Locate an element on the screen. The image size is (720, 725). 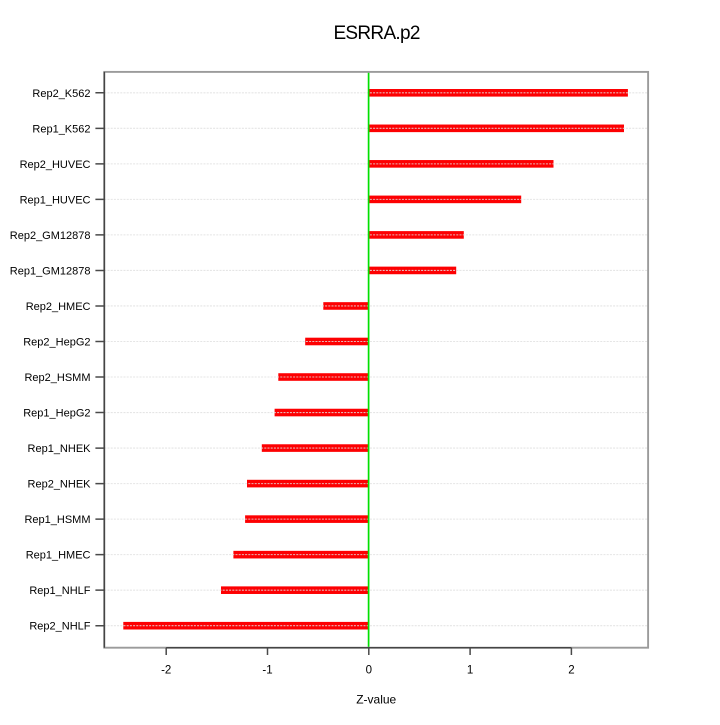
svg-text: -2 is located at coordinates (166, 670).